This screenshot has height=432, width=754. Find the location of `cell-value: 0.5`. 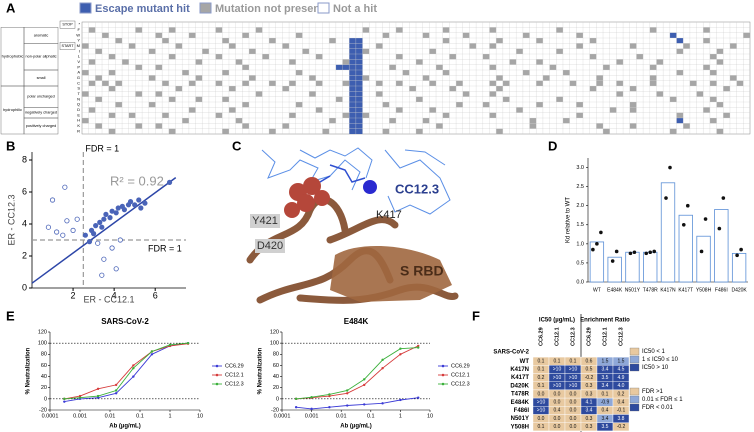

cell-value: 0.5 is located at coordinates (589, 370).